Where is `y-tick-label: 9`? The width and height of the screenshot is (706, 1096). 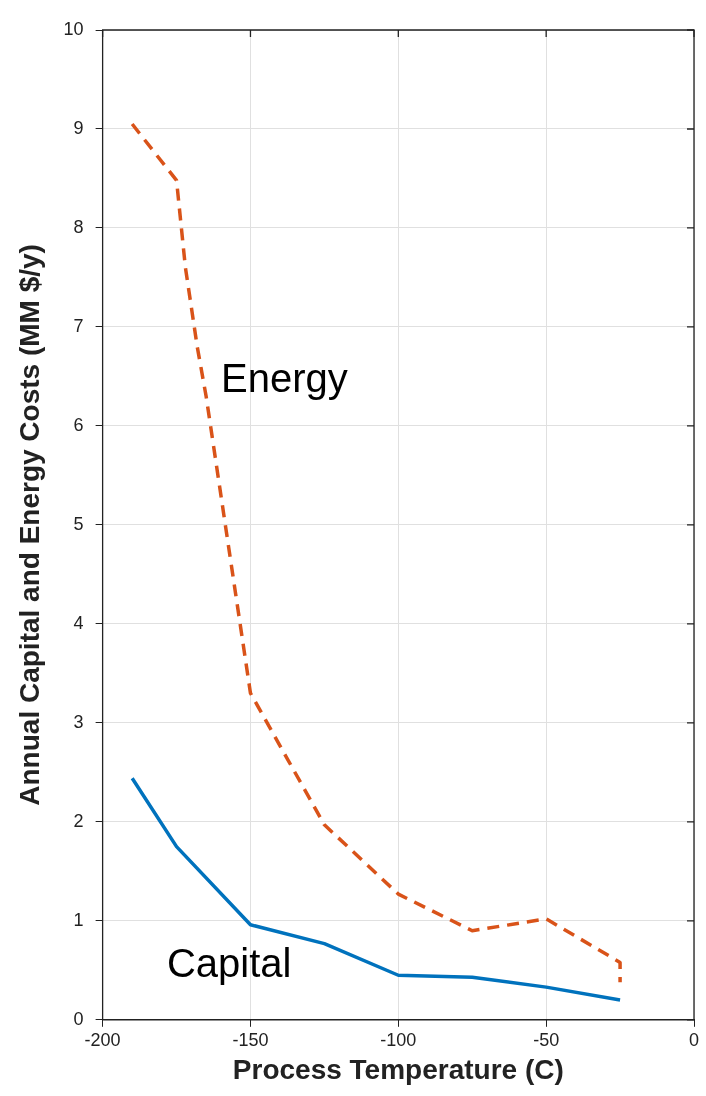 y-tick-label: 9 is located at coordinates (78, 127).